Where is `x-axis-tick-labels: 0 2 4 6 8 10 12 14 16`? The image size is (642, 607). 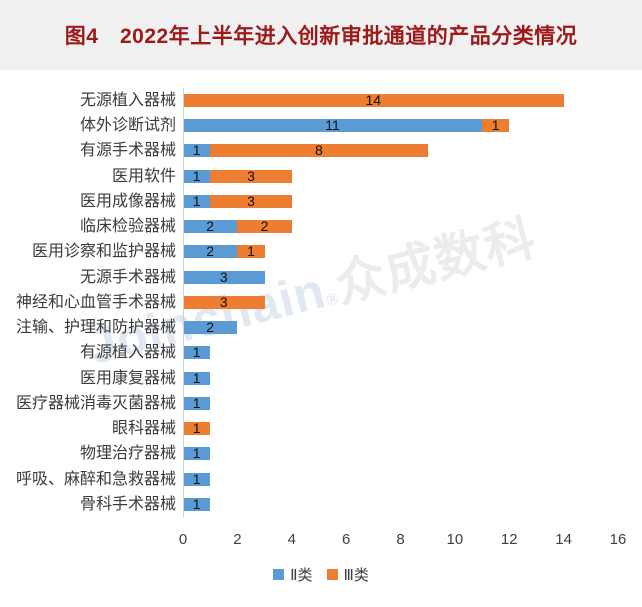 x-axis-tick-labels: 0 2 4 6 8 10 12 14 16 is located at coordinates (321, 540).